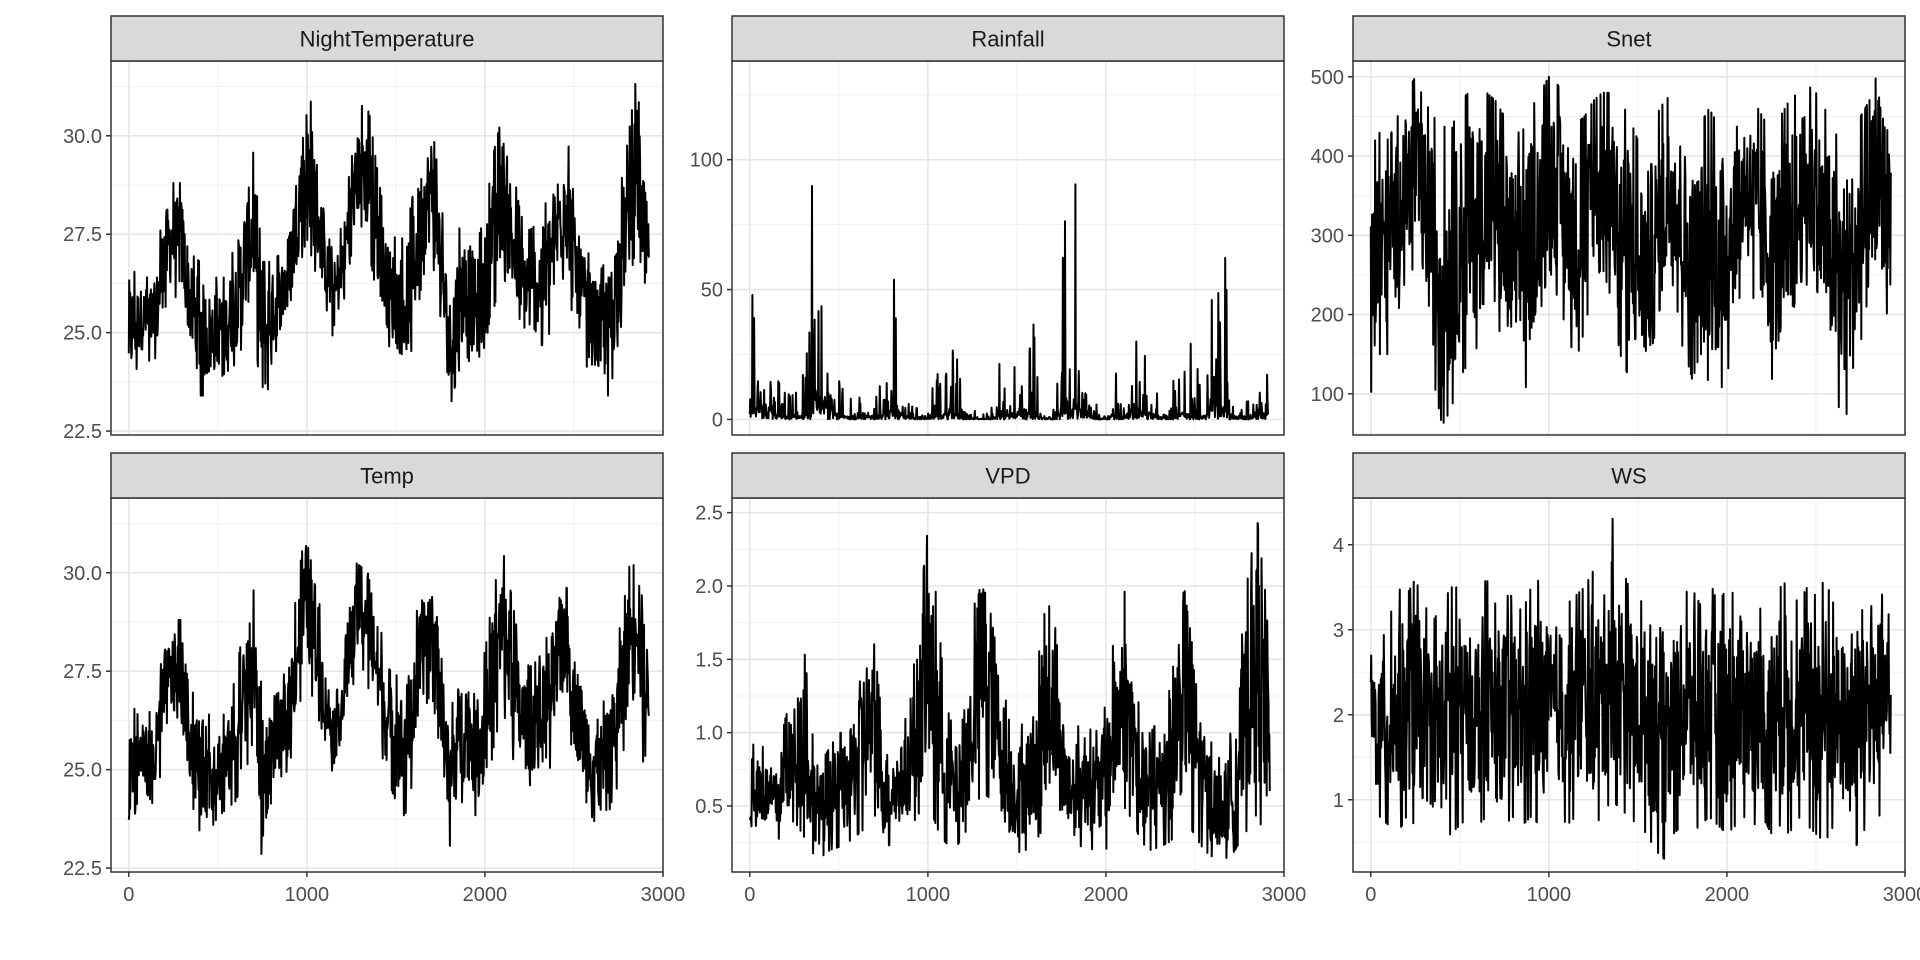  What do you see at coordinates (709, 514) in the screenshot?
I see `y-tick-label: 2.5` at bounding box center [709, 514].